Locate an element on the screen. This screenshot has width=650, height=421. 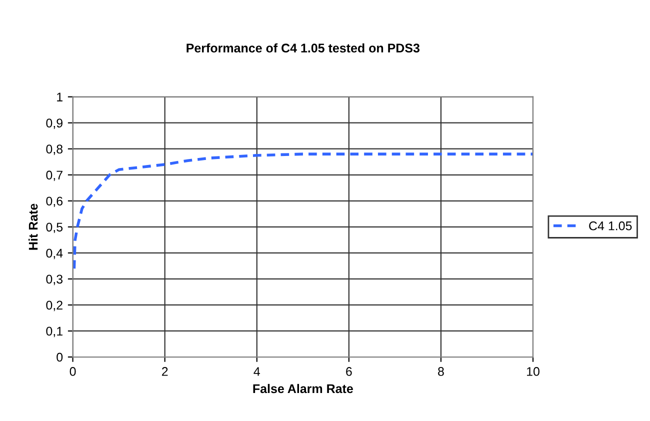
y-tick-label: 0,8 is located at coordinates (54, 149).